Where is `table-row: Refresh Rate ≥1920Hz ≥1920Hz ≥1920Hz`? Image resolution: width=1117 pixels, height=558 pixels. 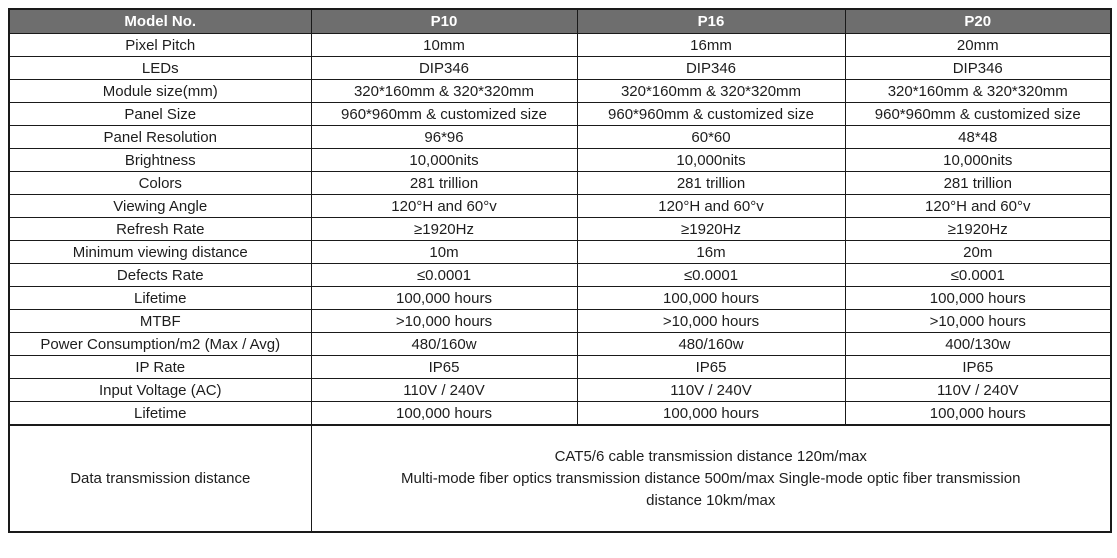
table-row: Refresh Rate ≥1920Hz ≥1920Hz ≥1920Hz is located at coordinates (560, 229).